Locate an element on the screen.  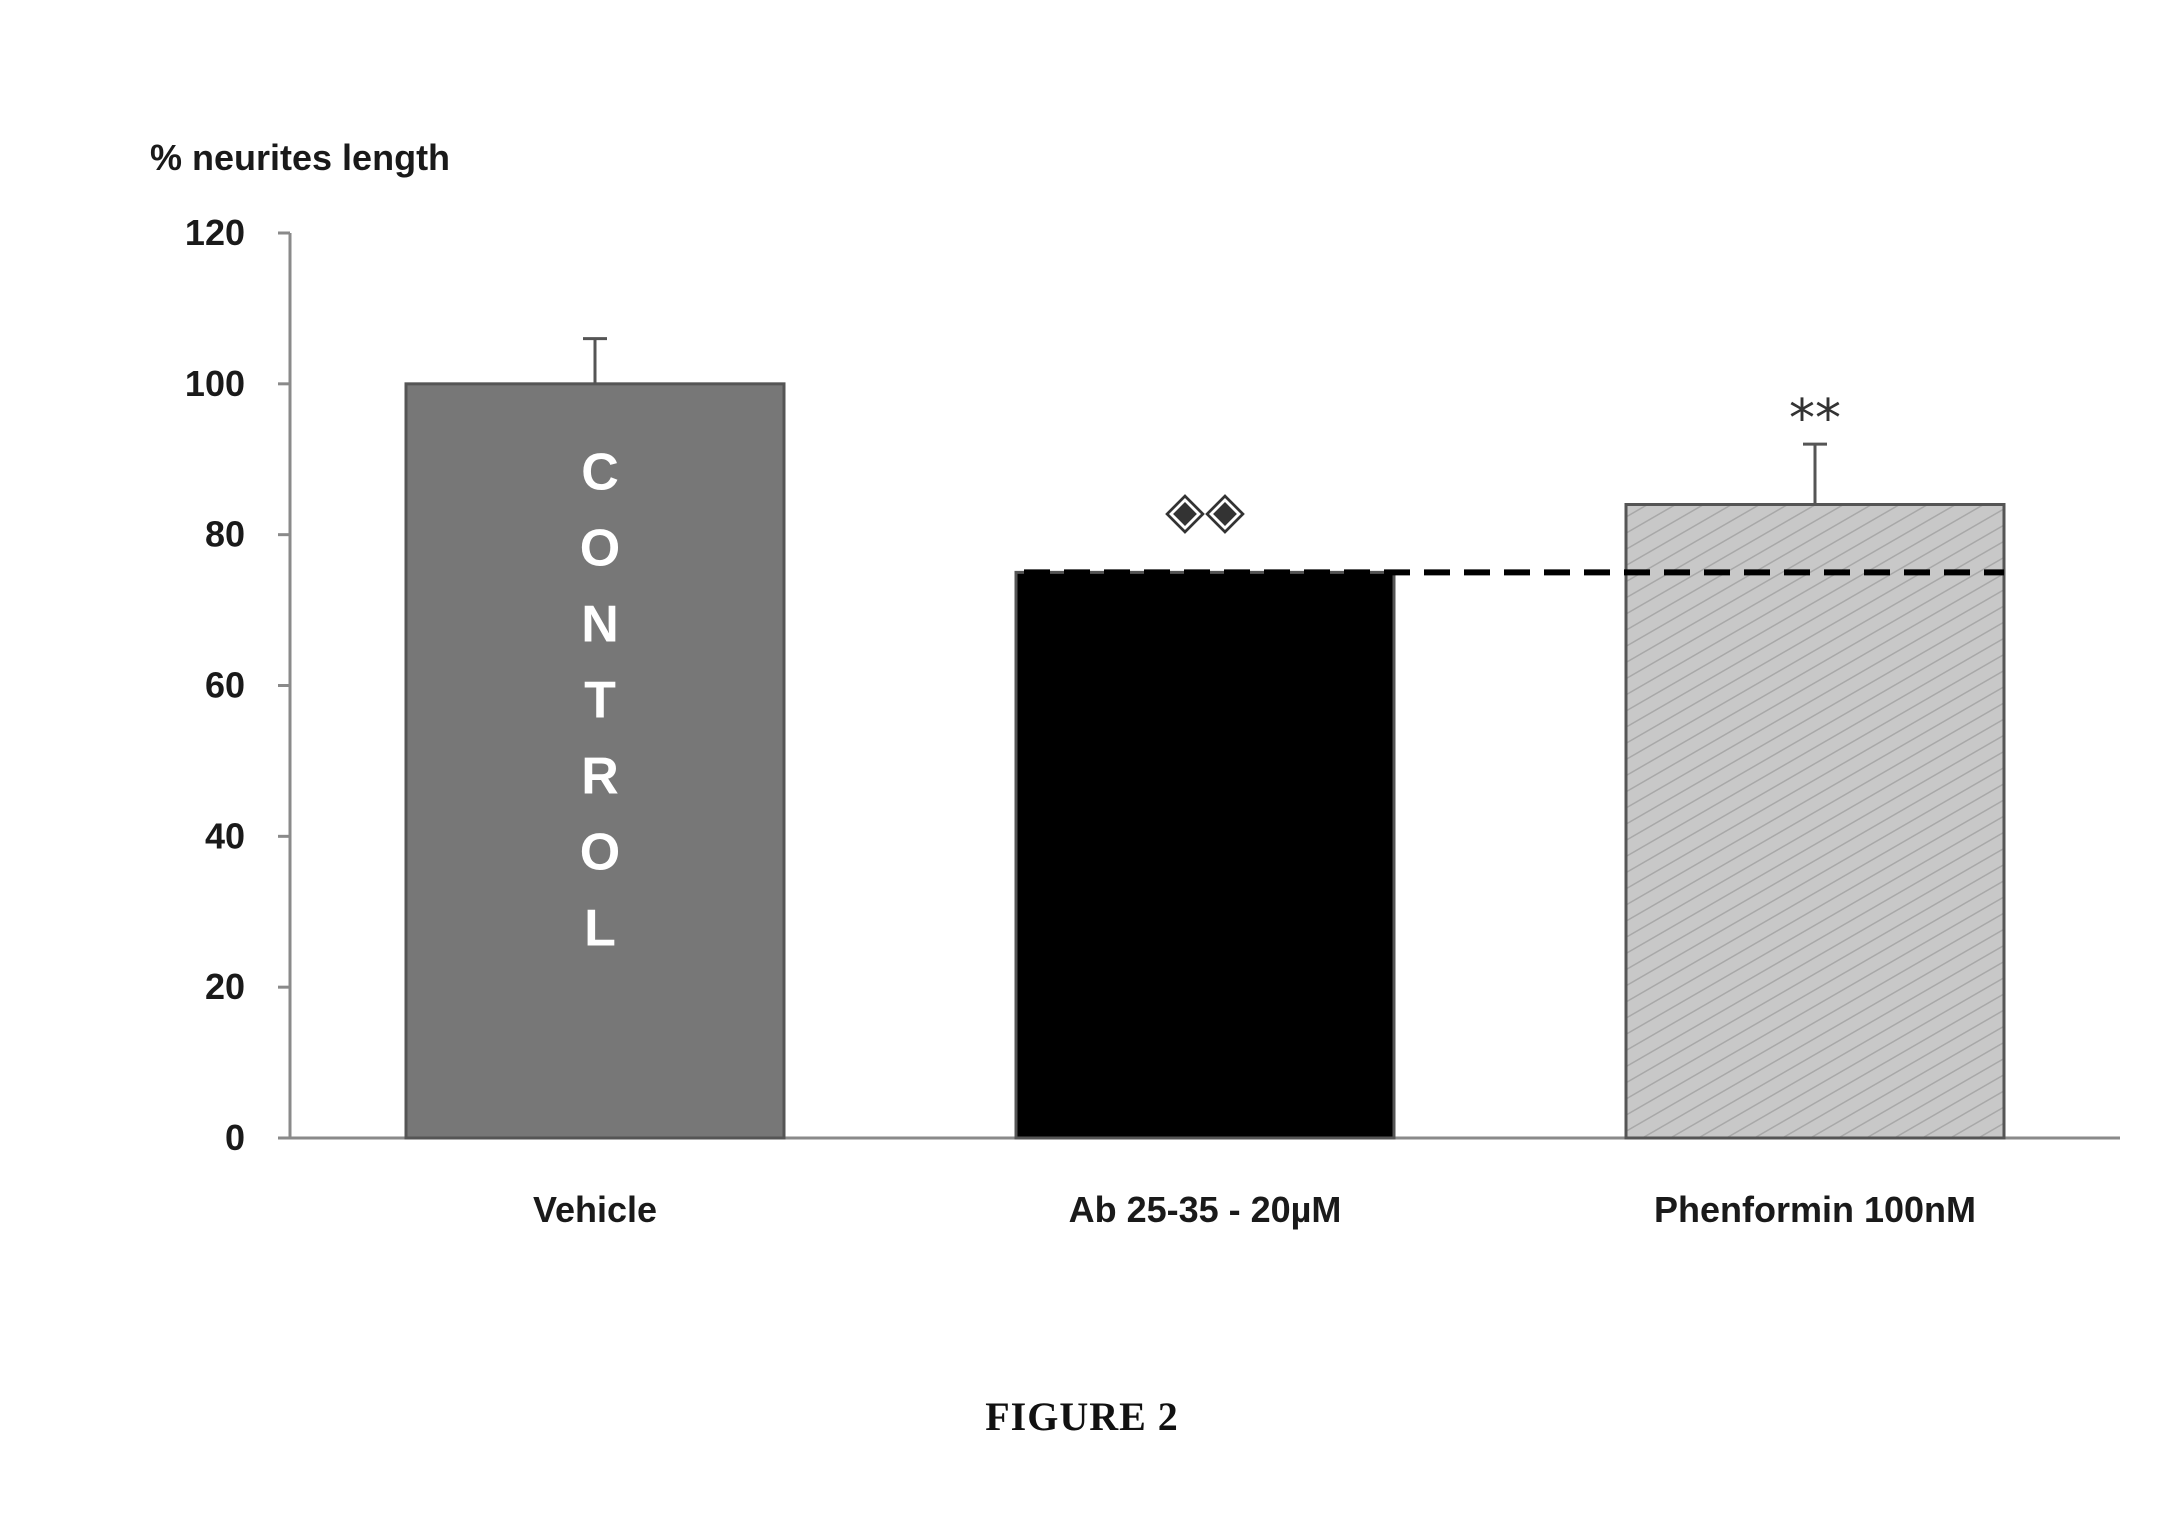
x-tick-label: Vehicle is located at coordinates (595, 1209).